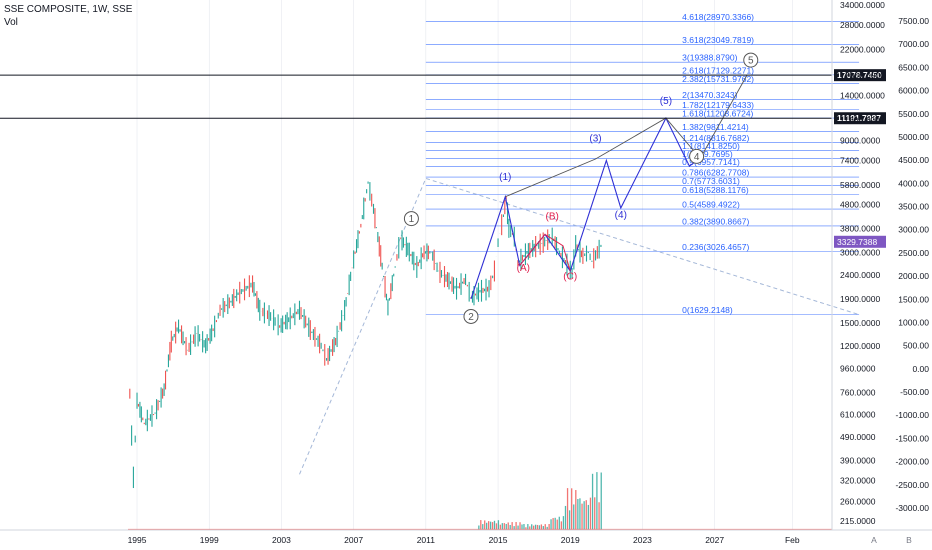 This screenshot has height=550, width=932. What do you see at coordinates (858, 392) in the screenshot?
I see `price-axis-tick: 760.0000` at bounding box center [858, 392].